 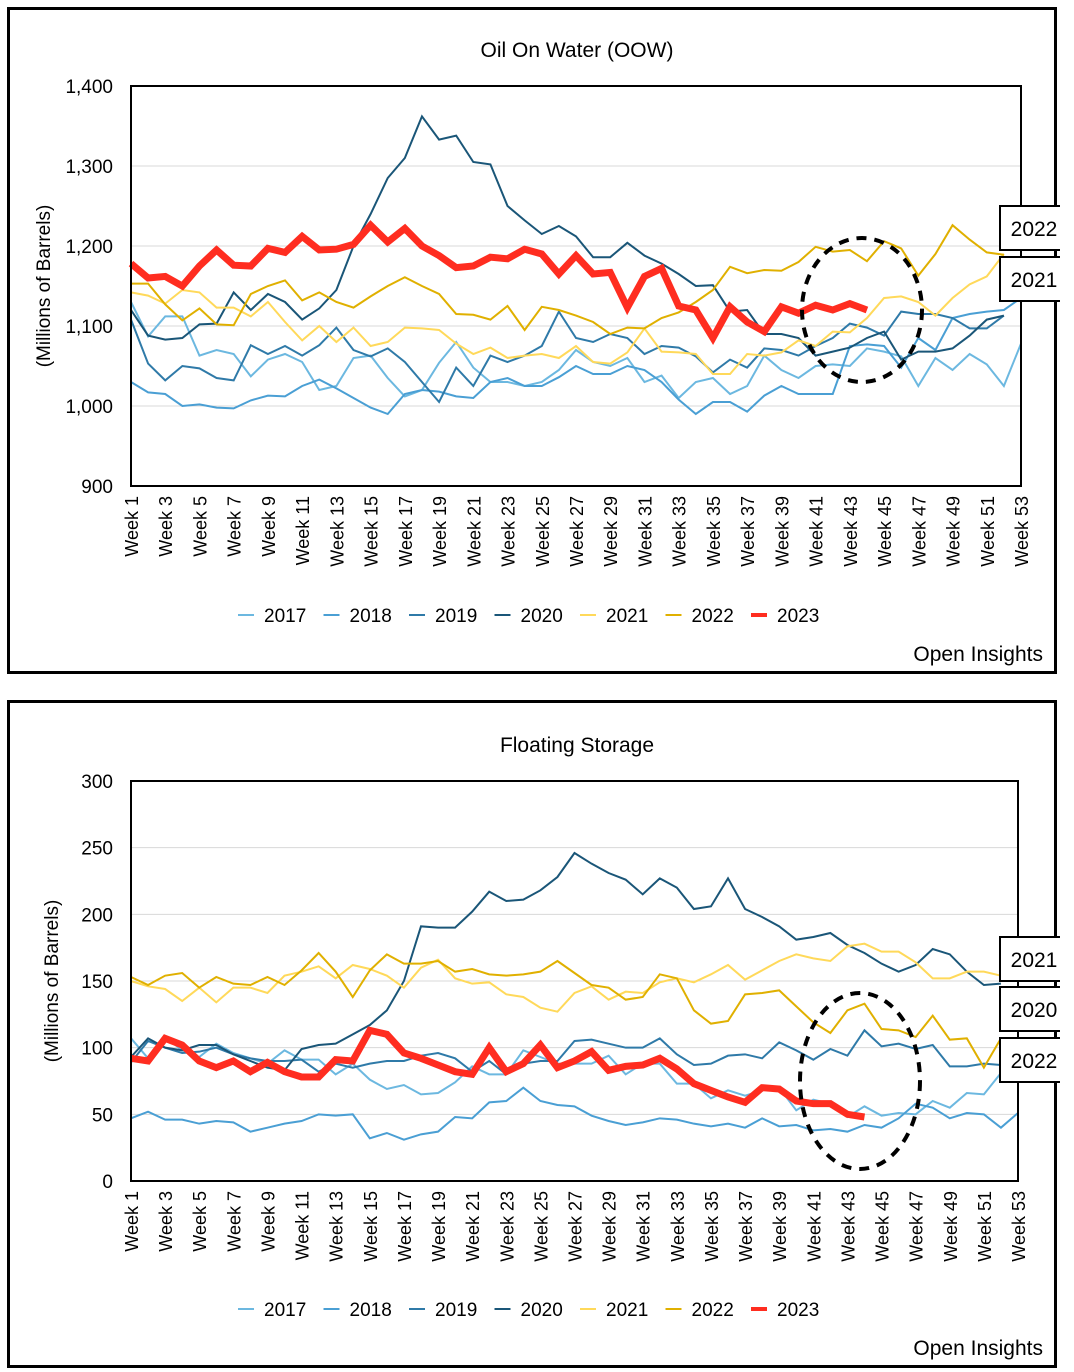 What do you see at coordinates (919, 531) in the screenshot?
I see `x-tick-label: Week 47` at bounding box center [919, 531].